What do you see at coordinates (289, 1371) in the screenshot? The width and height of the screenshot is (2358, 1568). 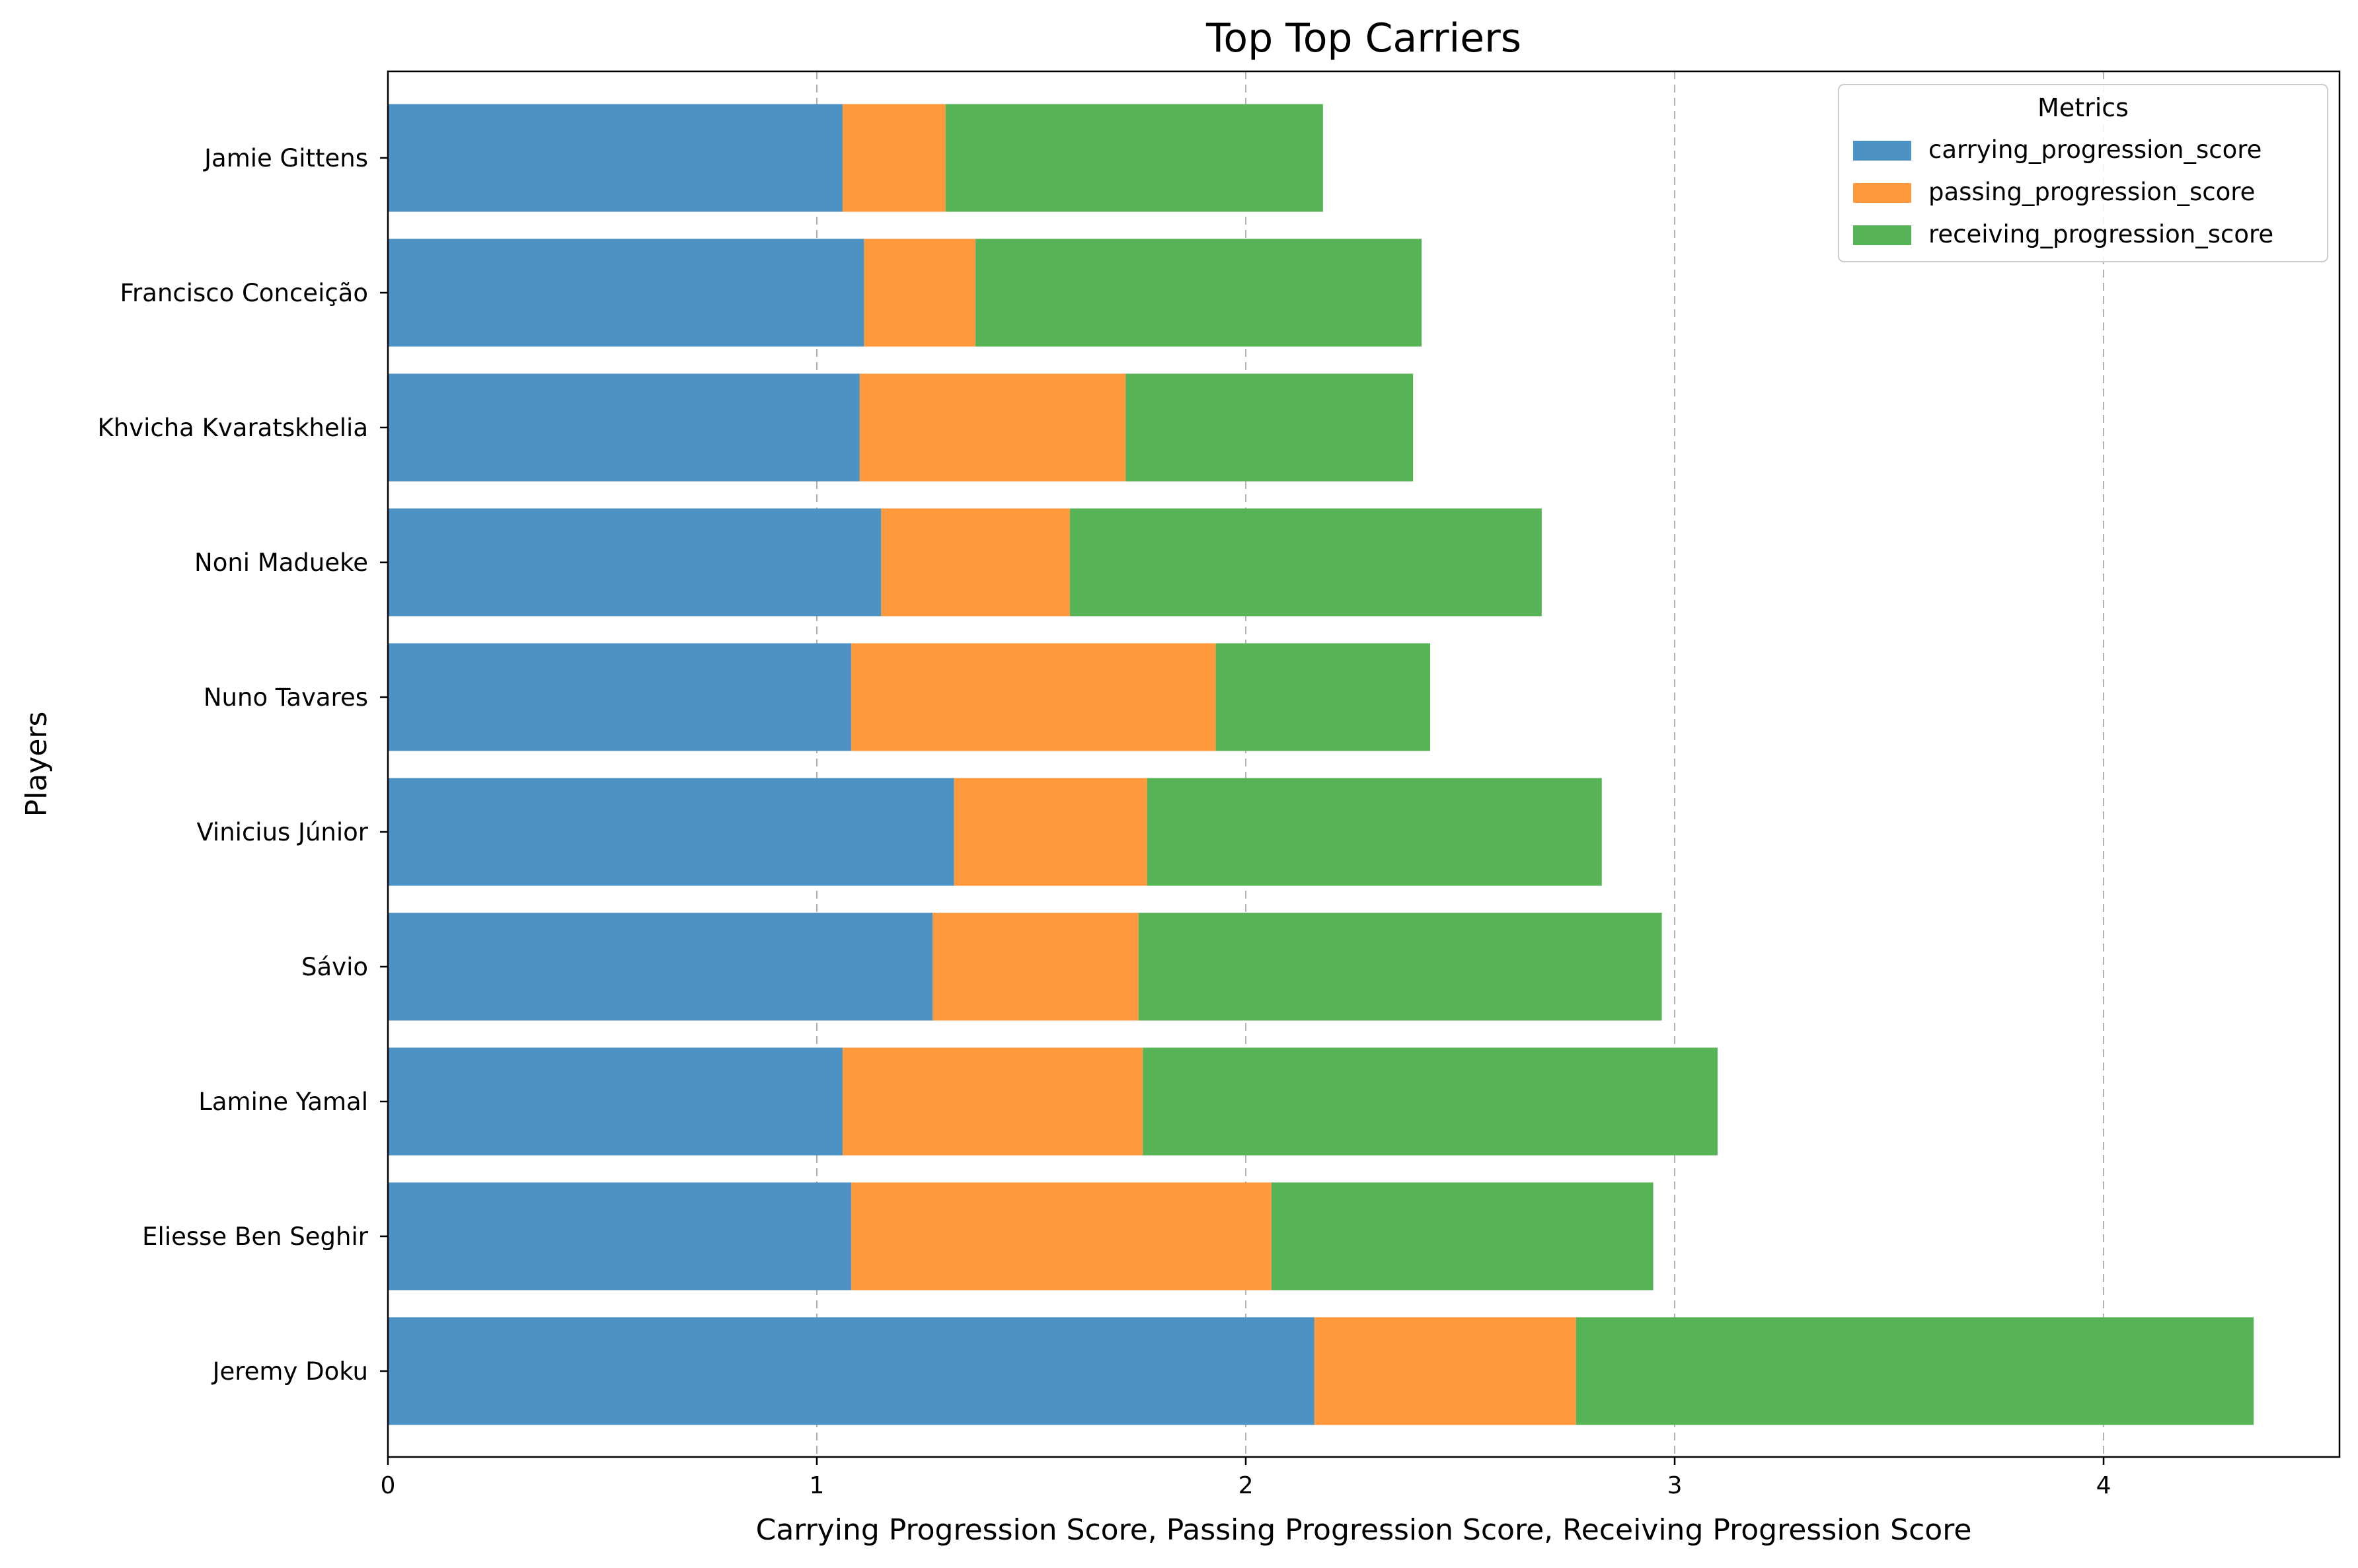 I see `y-tick-label: Jeremy Doku` at bounding box center [289, 1371].